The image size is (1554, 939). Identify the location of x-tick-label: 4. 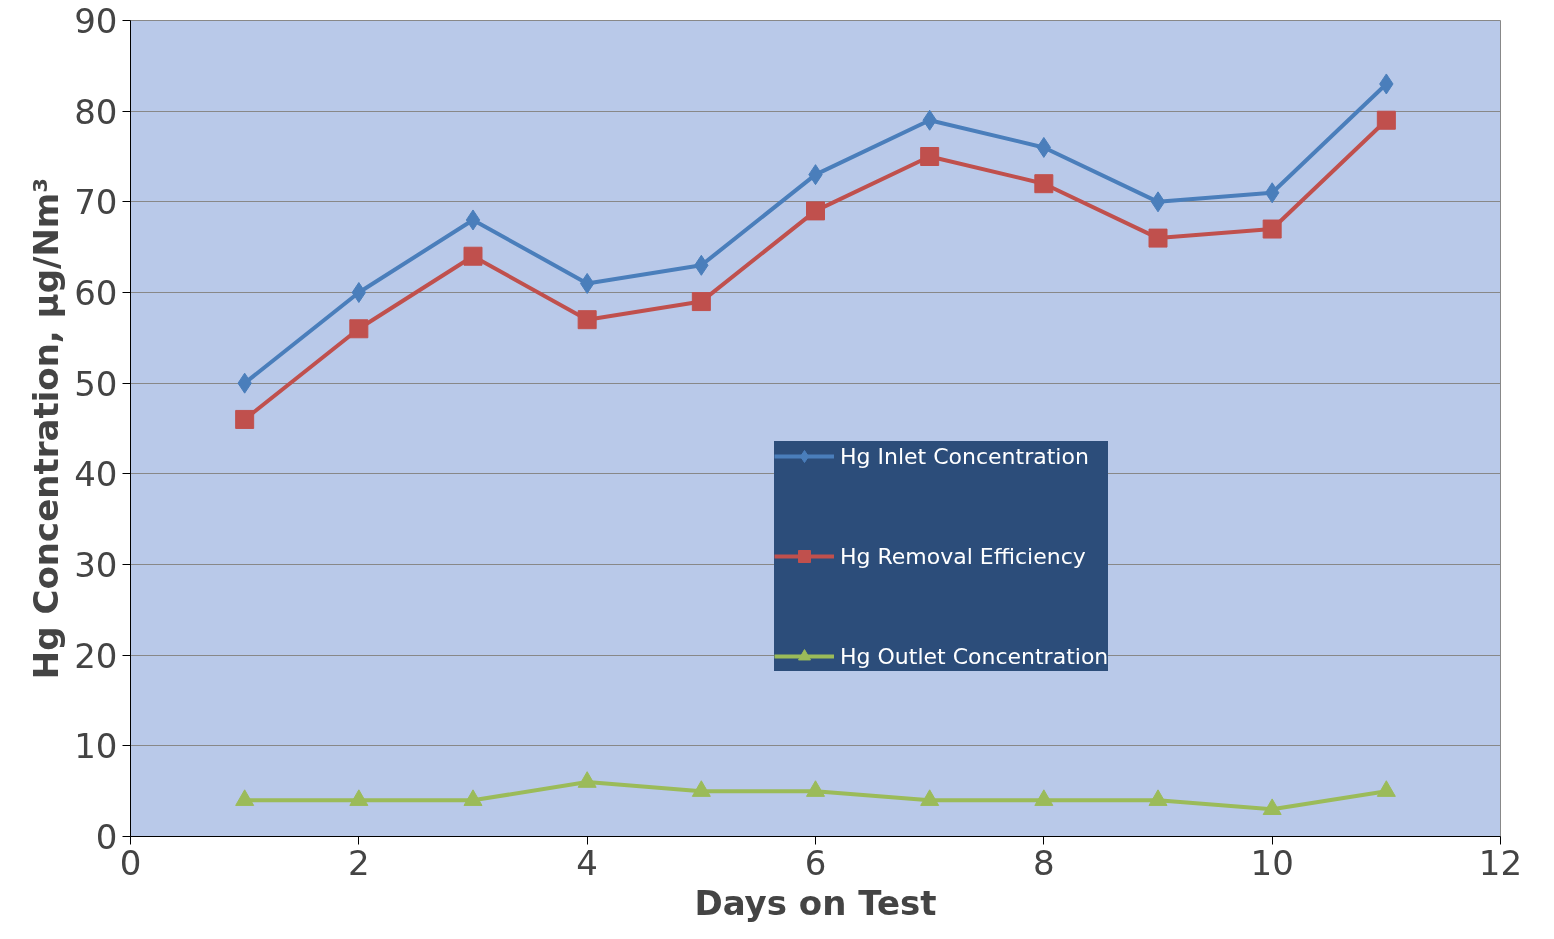
(587, 862).